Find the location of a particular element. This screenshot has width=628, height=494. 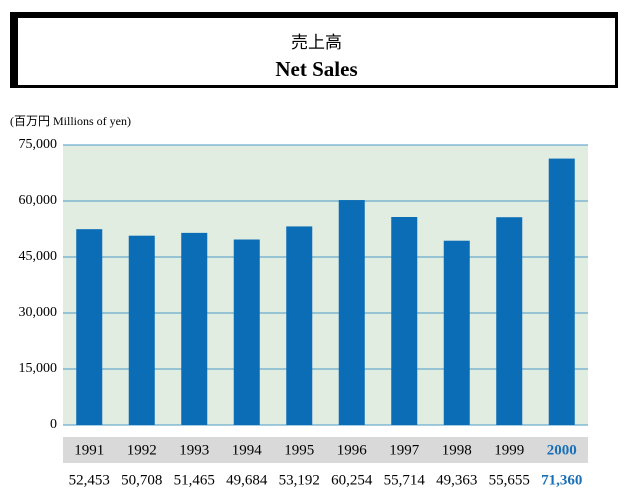

x-tick-label: 1993 is located at coordinates (194, 450).